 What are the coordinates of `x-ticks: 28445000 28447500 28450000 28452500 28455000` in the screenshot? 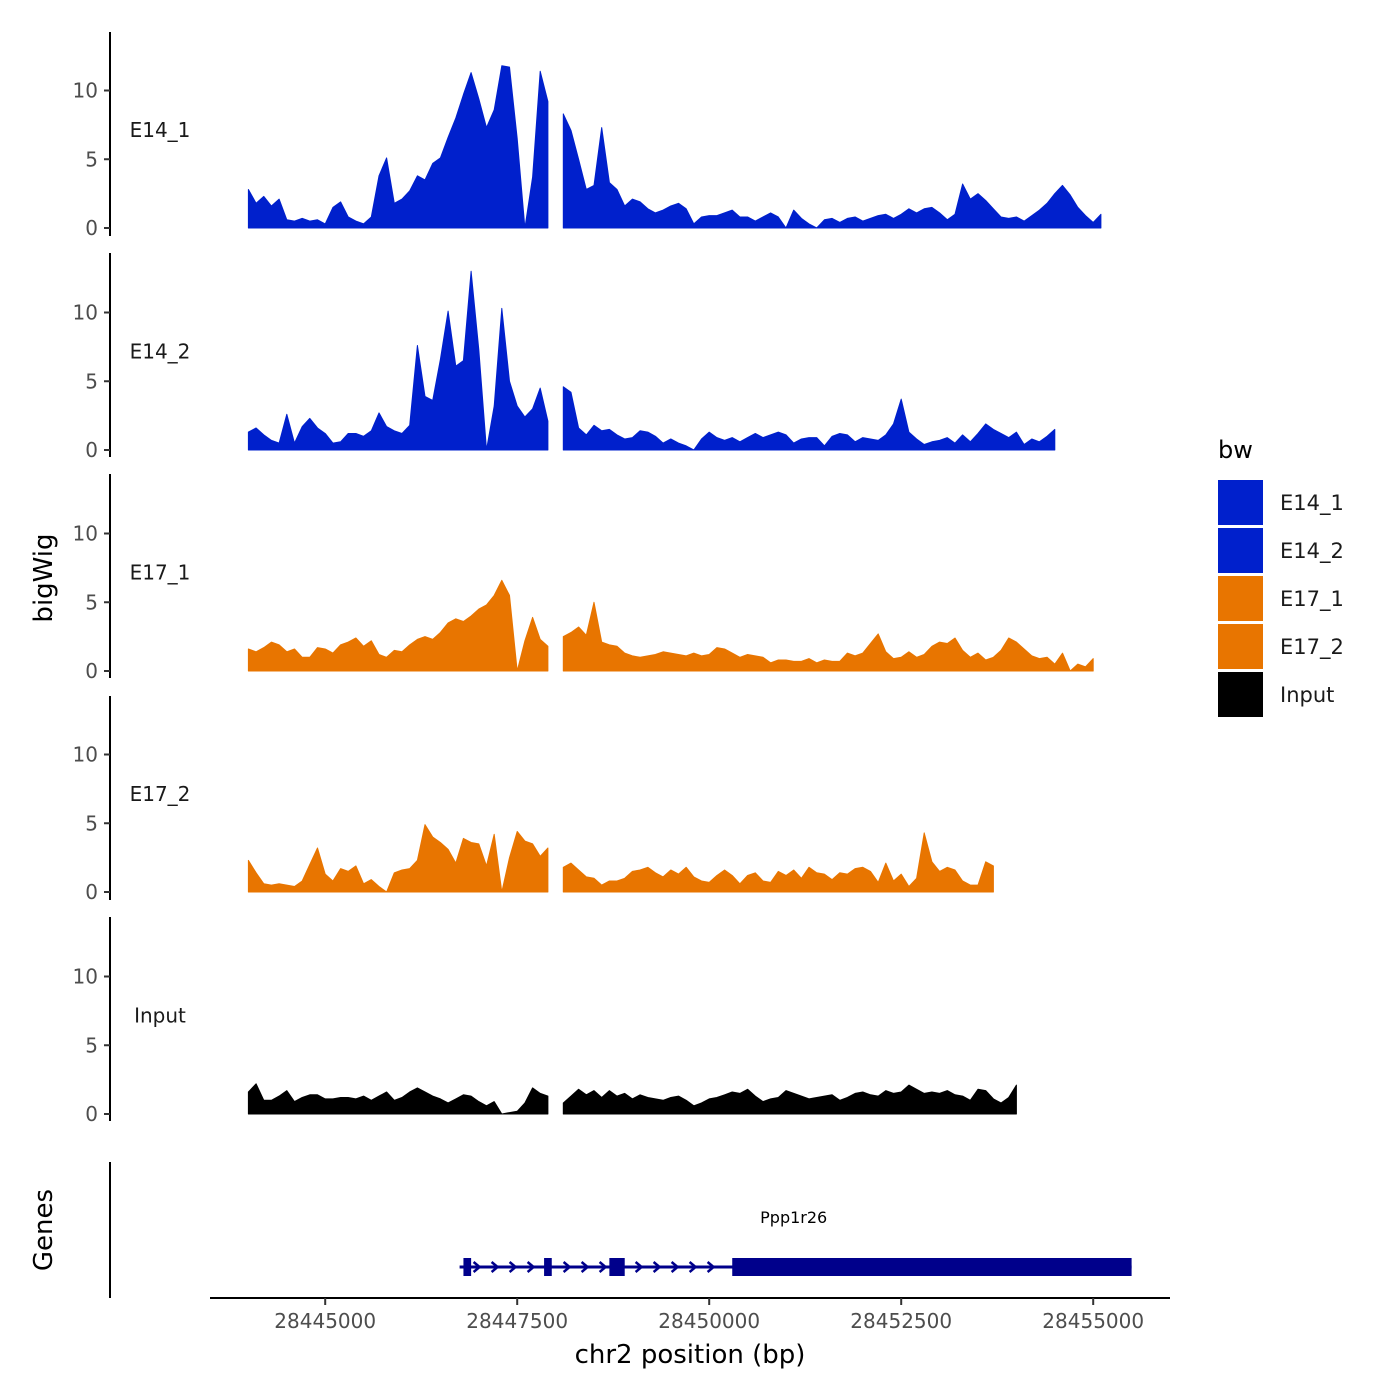 It's located at (709, 1315).